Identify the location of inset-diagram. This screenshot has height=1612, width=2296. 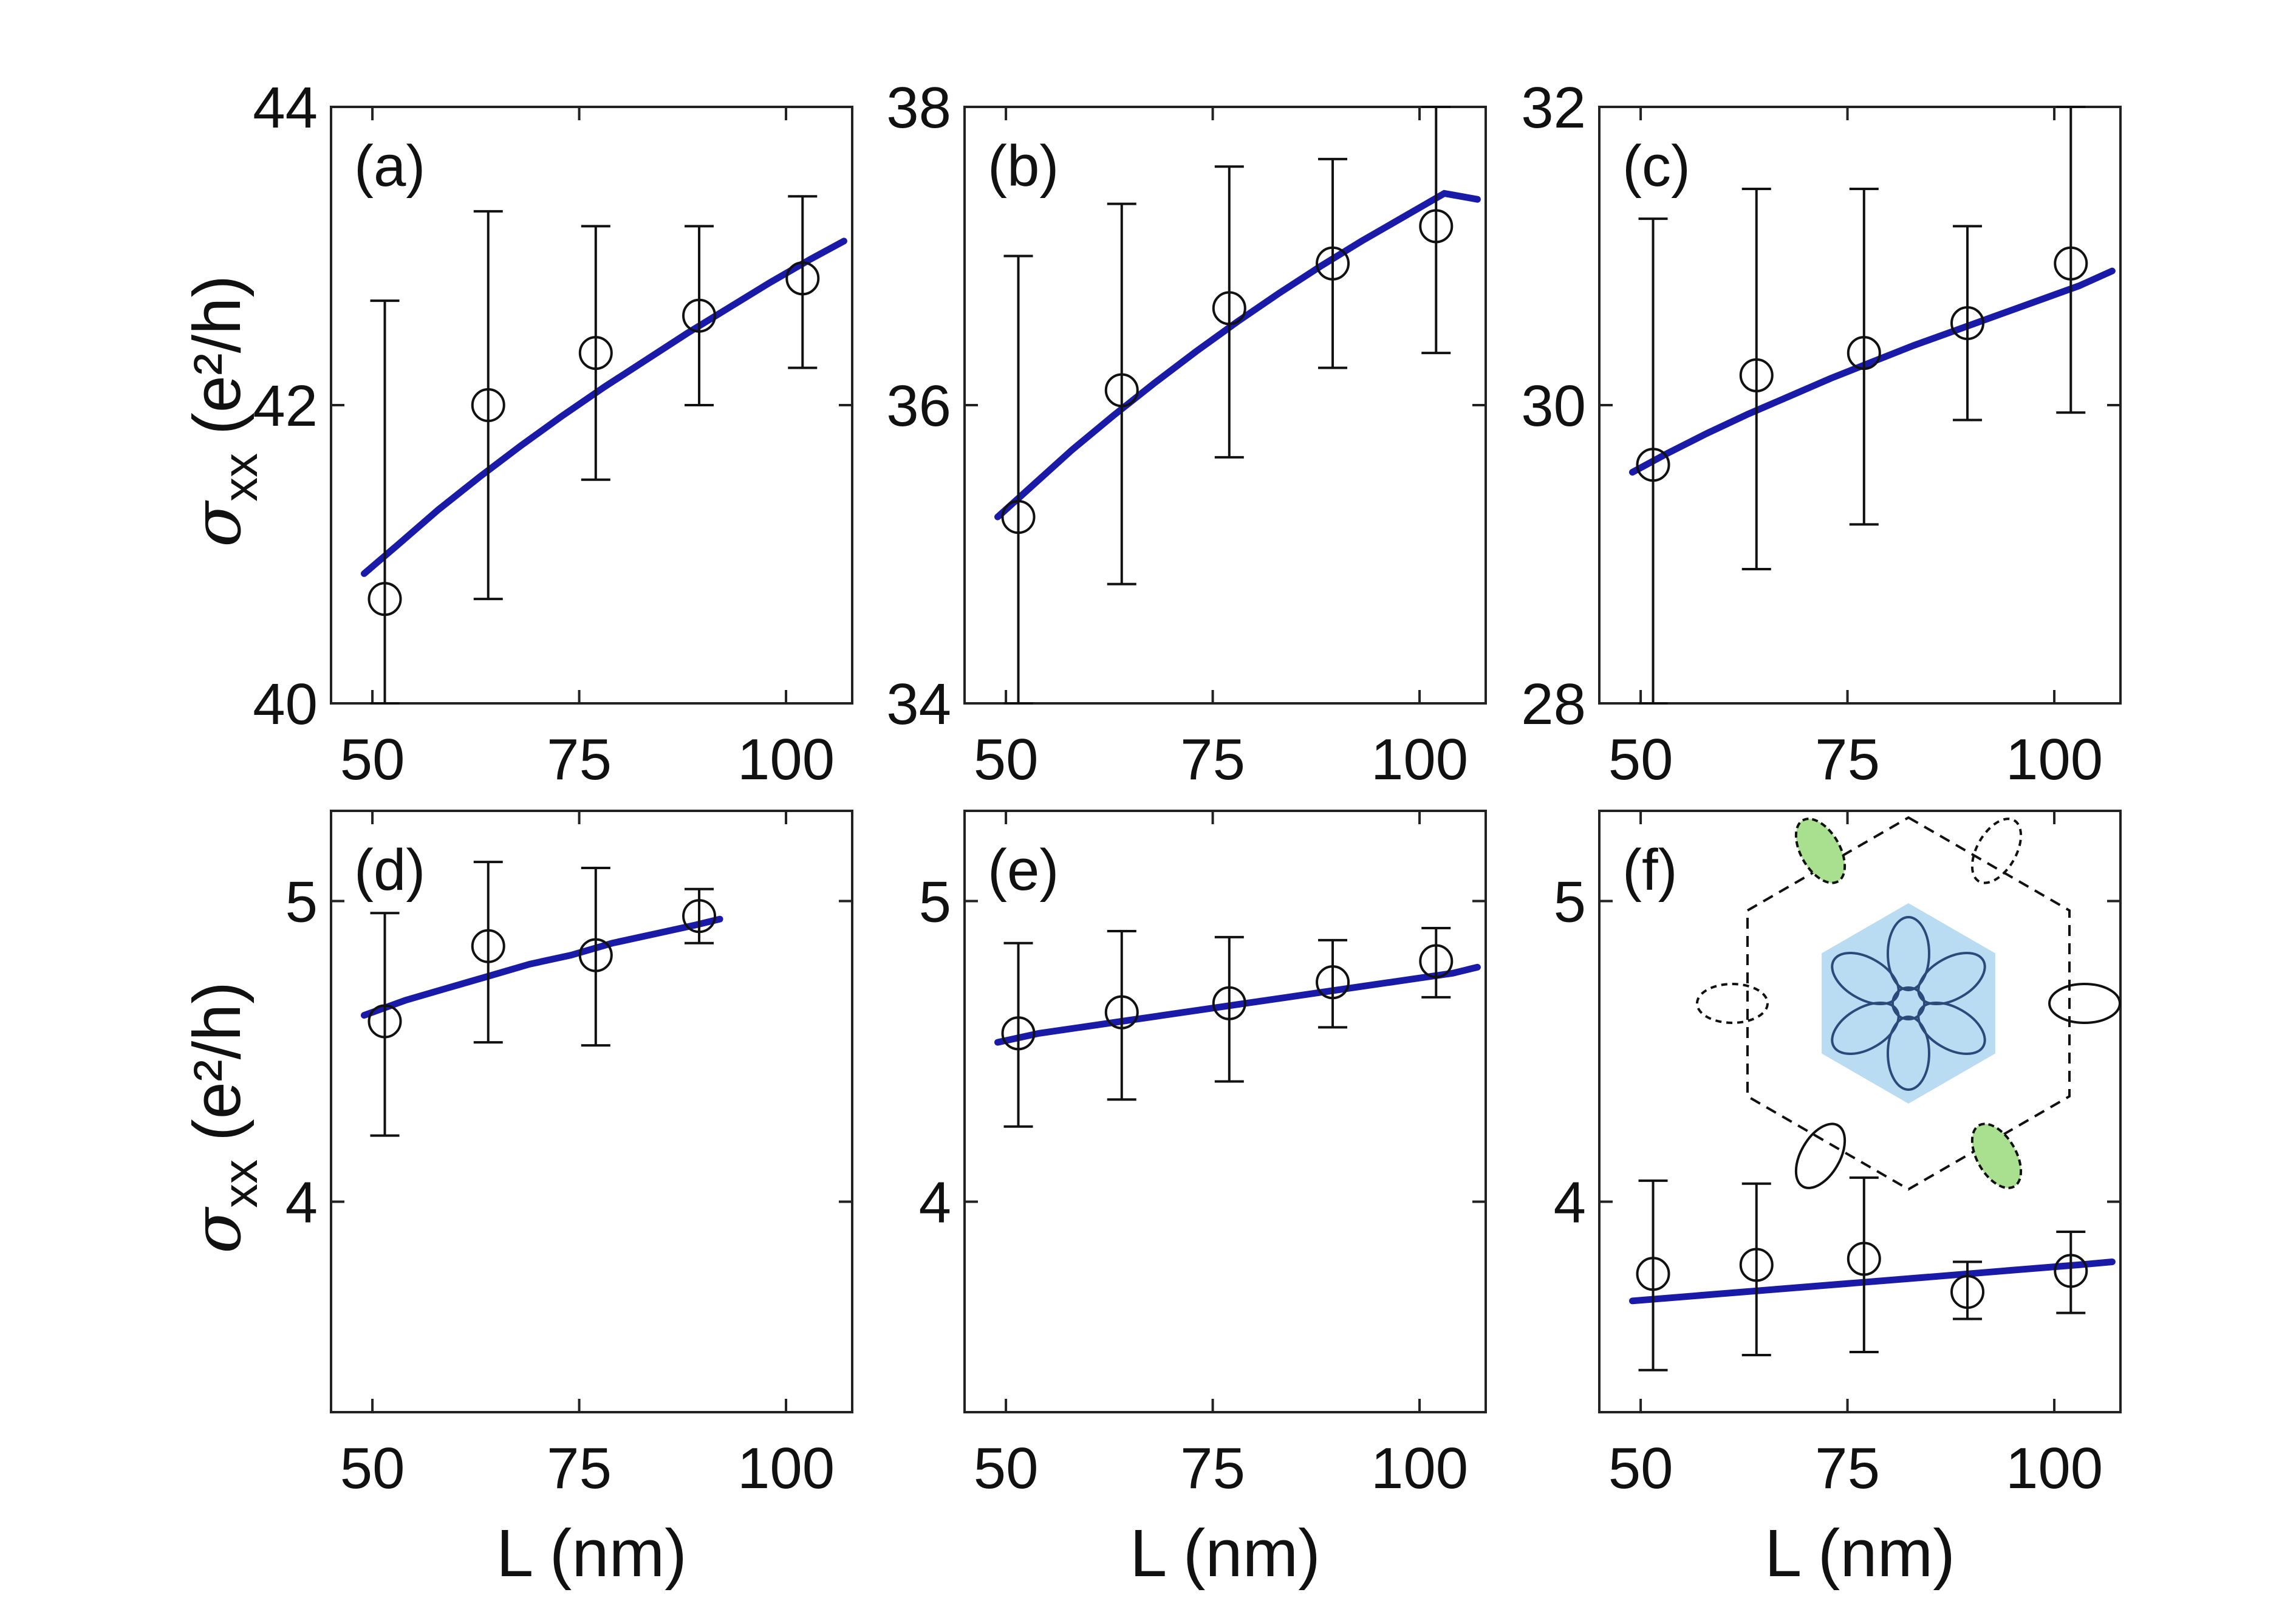
(1908, 1004).